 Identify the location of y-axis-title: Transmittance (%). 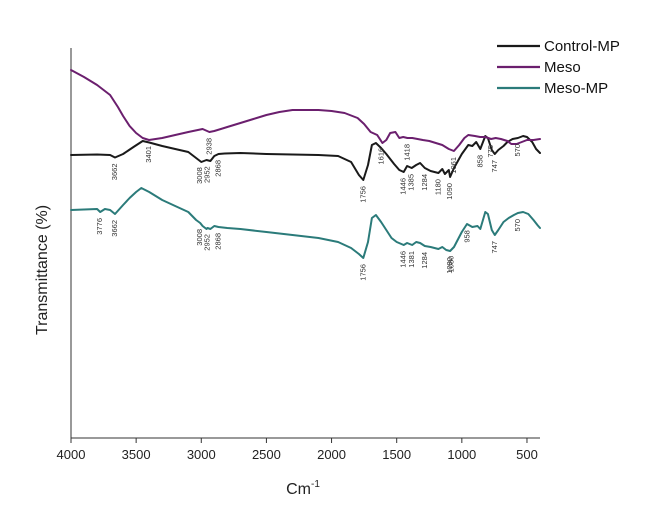
(42, 270).